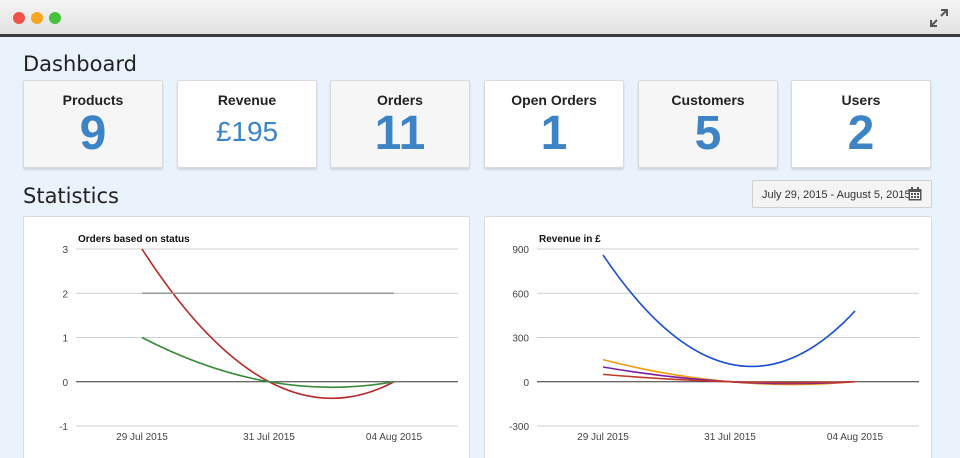  What do you see at coordinates (19, 18) in the screenshot?
I see `close-window-button` at bounding box center [19, 18].